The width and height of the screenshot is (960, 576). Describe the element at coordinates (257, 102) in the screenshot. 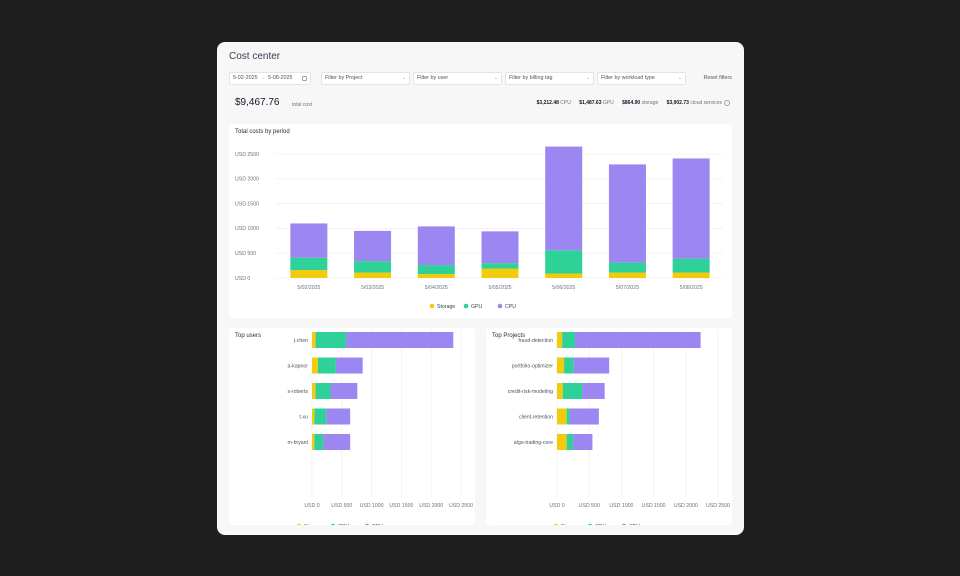

I see `total-cost-value: $9,467.76` at that location.